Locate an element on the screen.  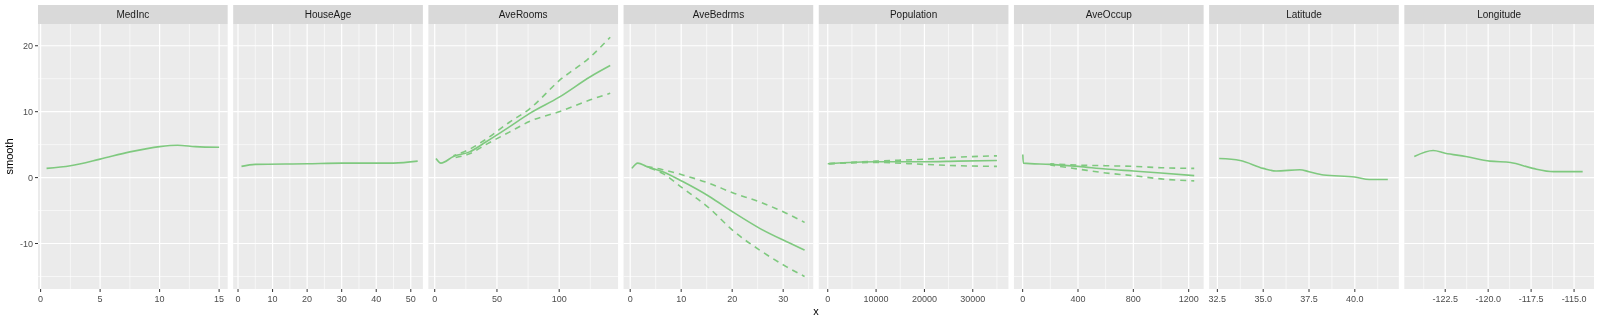
chart-title: MedInc is located at coordinates (133, 14).